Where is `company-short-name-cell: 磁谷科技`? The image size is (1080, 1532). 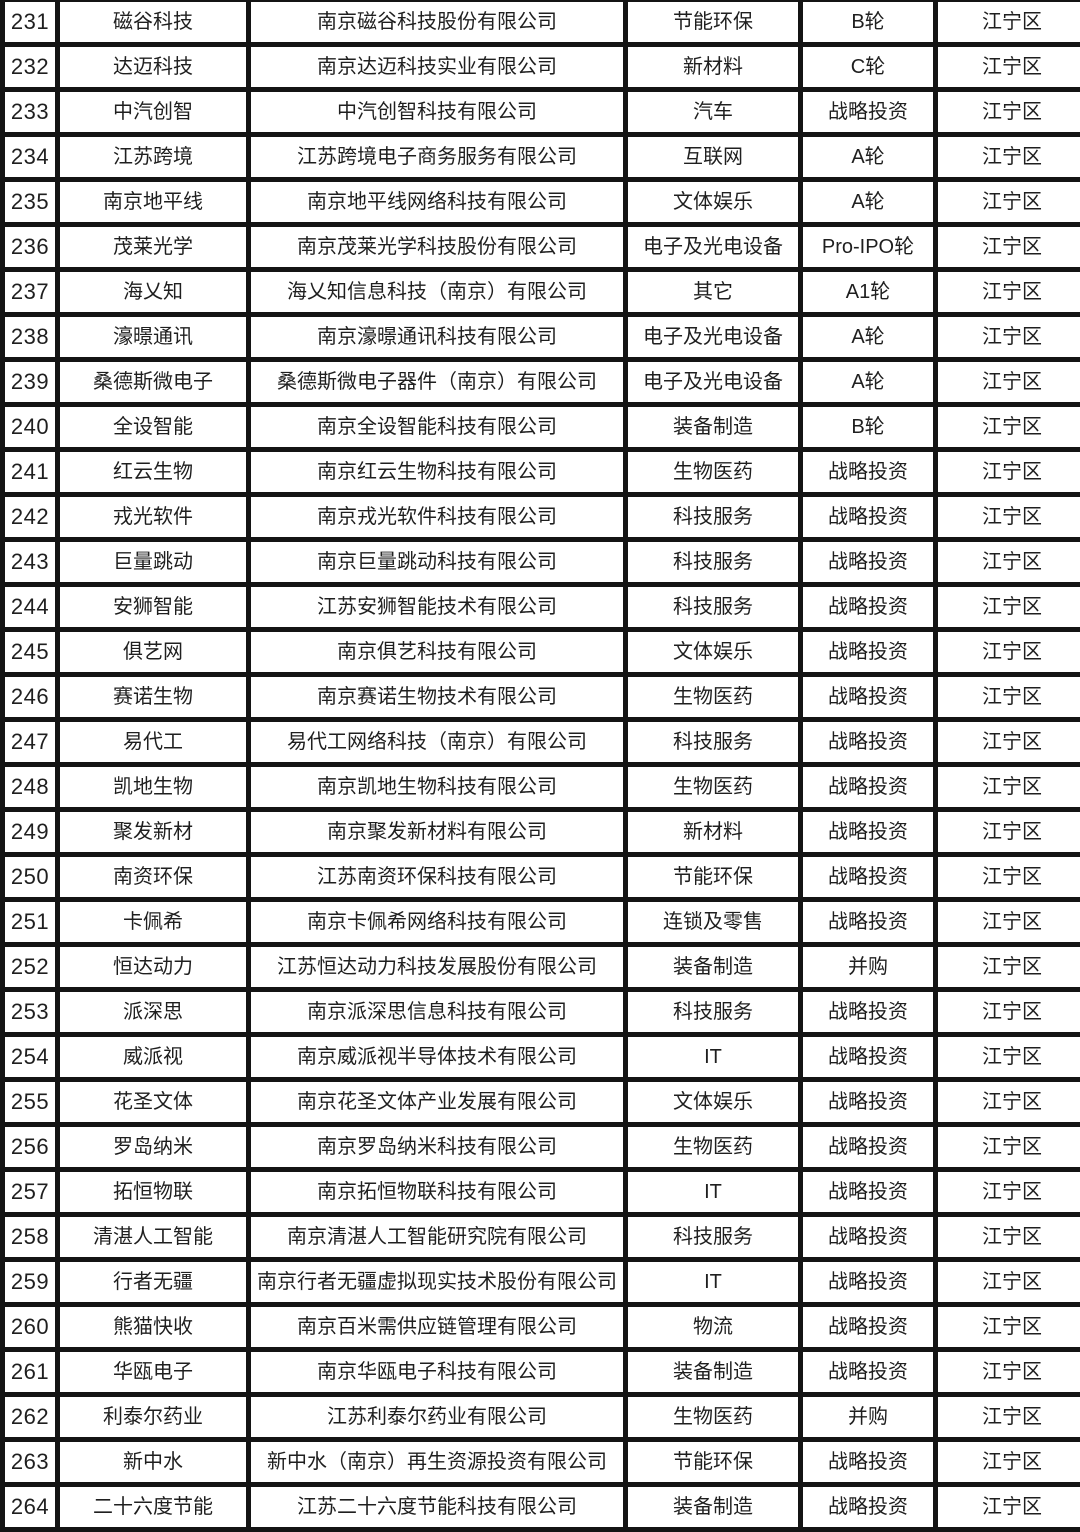 company-short-name-cell: 磁谷科技 is located at coordinates (153, 22).